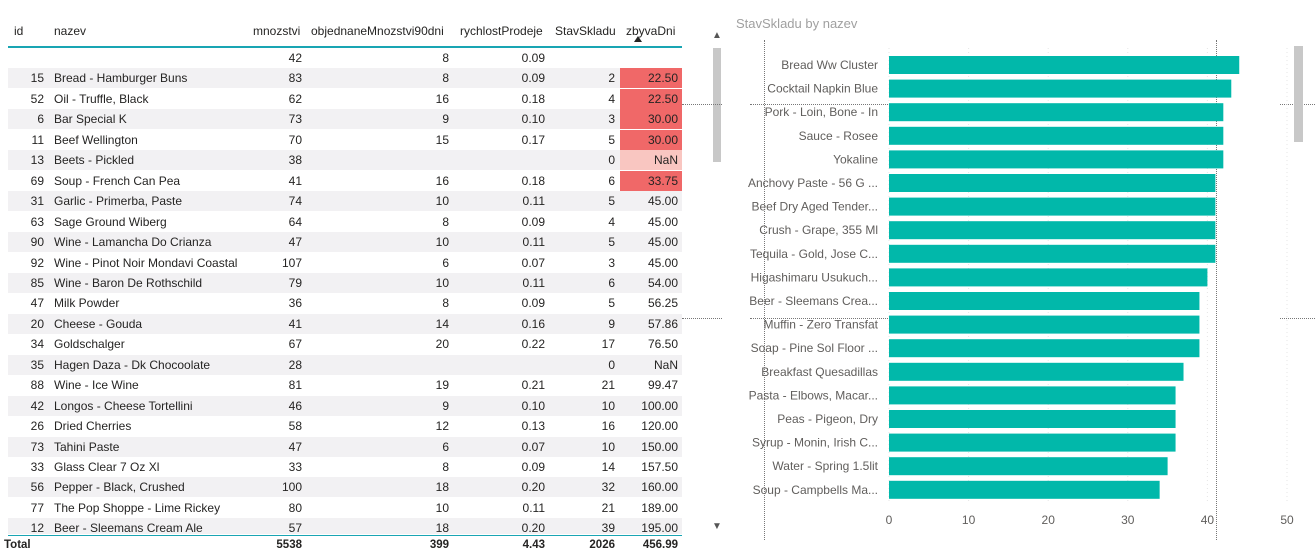 Image resolution: width=1315 pixels, height=556 pixels. I want to click on category-label: Water - Spring 1.5lit, so click(825, 466).